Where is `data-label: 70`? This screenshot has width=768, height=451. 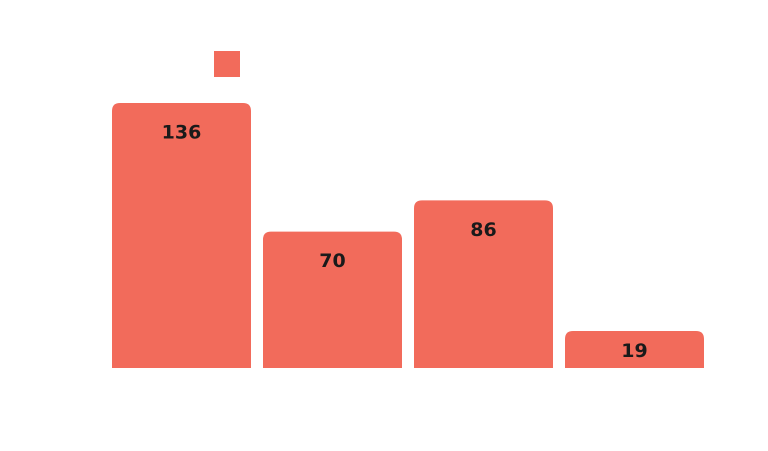 data-label: 70 is located at coordinates (332, 261).